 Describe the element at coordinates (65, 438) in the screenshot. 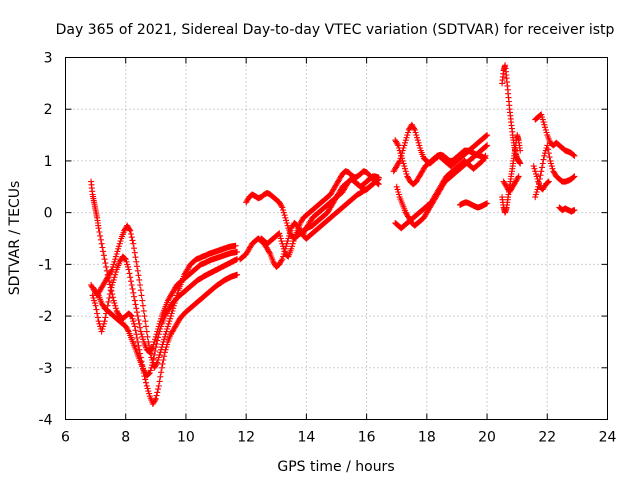

I see `x-tick-label: 6` at that location.